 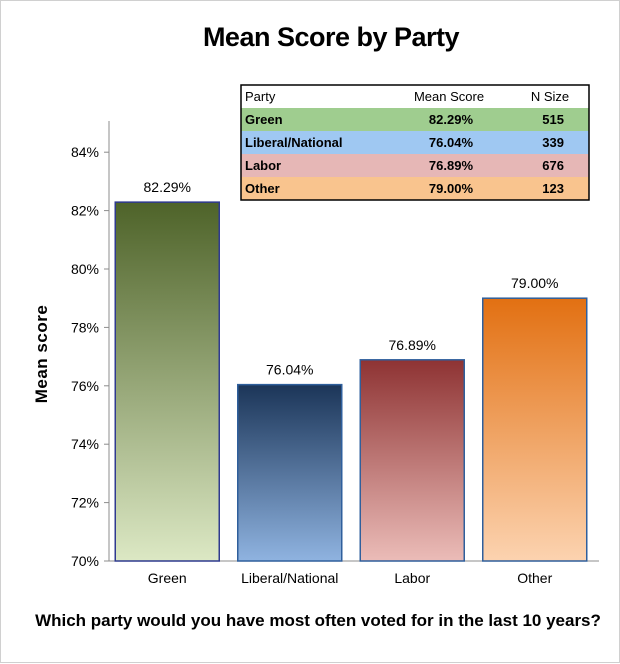 I want to click on bar-liberal-national, so click(x=290, y=472).